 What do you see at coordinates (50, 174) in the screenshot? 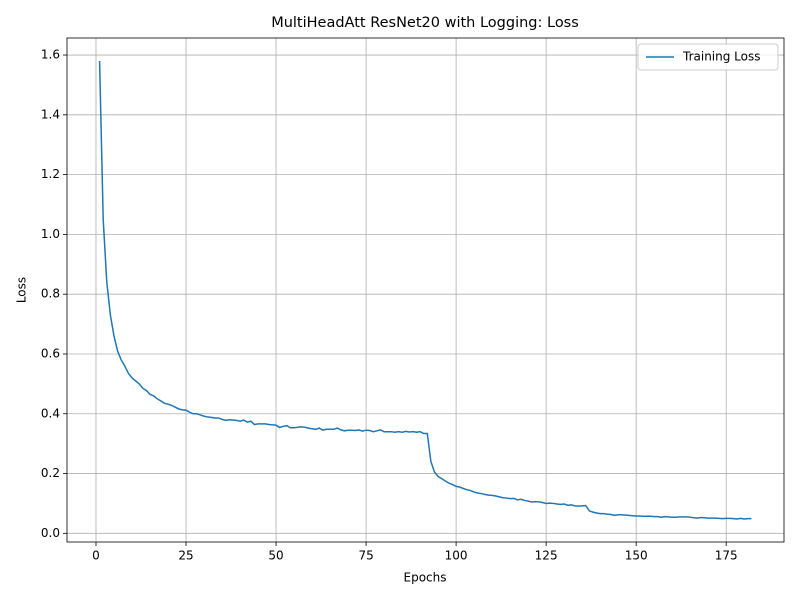
I see `y-tick-label: 1.2` at bounding box center [50, 174].